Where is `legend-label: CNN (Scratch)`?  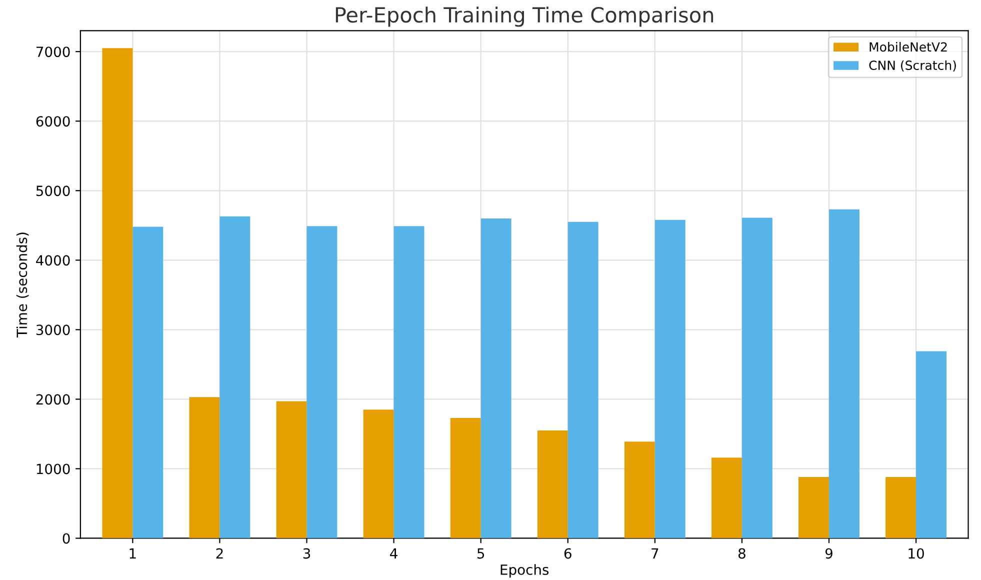 legend-label: CNN (Scratch) is located at coordinates (912, 66).